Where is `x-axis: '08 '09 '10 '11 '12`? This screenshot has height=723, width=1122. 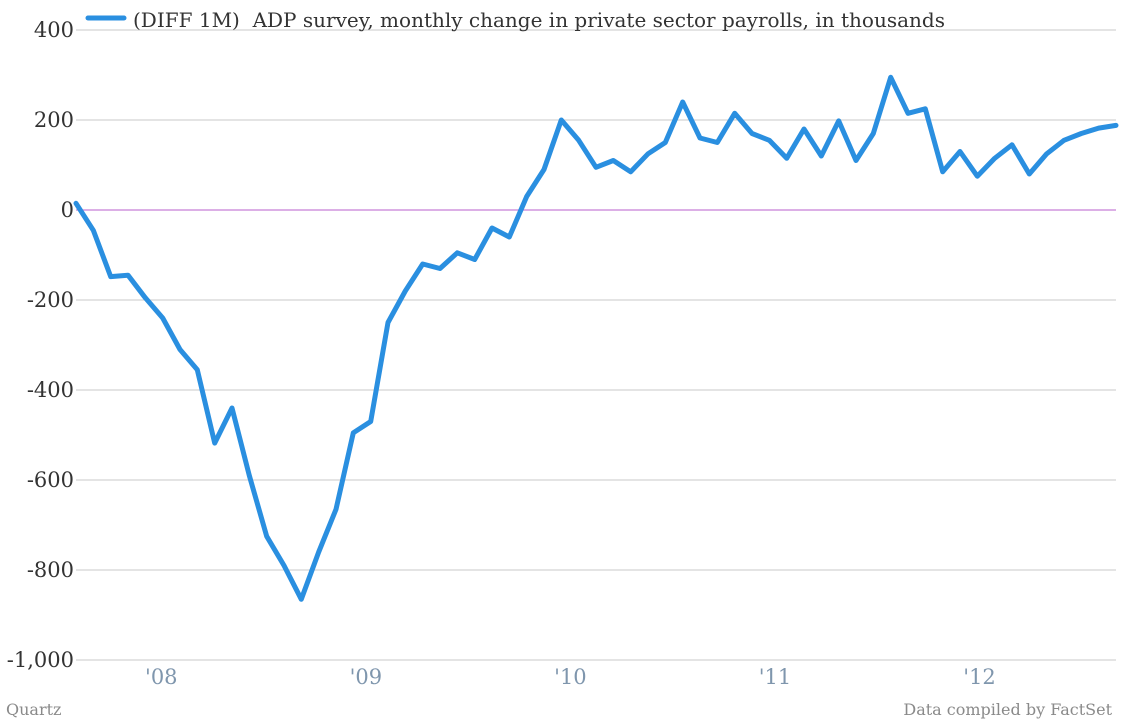
x-axis: '08 '09 '10 '11 '12 is located at coordinates (570, 677).